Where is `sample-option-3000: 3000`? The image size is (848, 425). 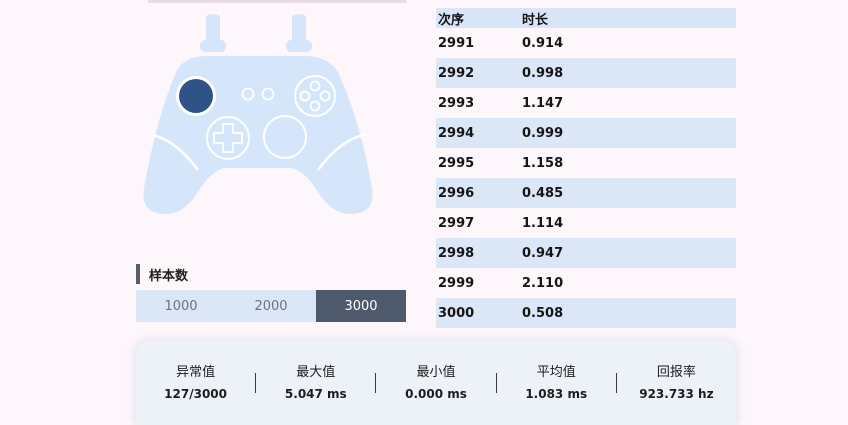 sample-option-3000: 3000 is located at coordinates (361, 306).